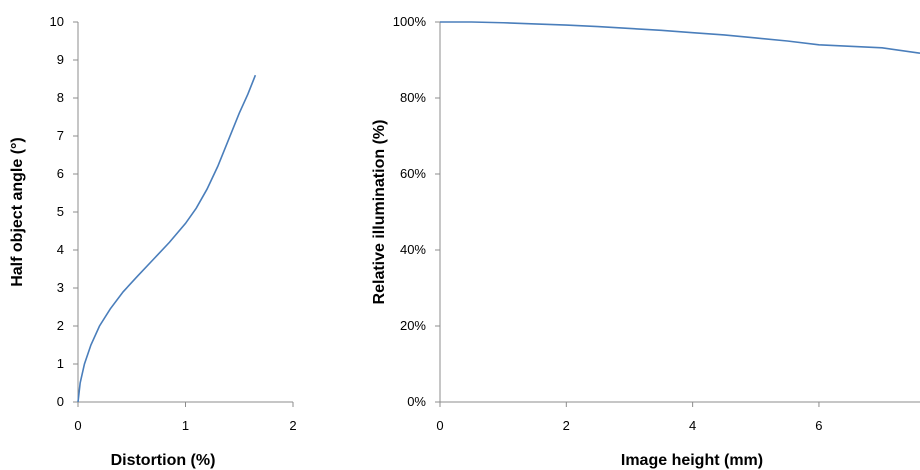 Image resolution: width=920 pixels, height=470 pixels. What do you see at coordinates (60, 211) in the screenshot?
I see `distortion-y-tick-label: 5` at bounding box center [60, 211].